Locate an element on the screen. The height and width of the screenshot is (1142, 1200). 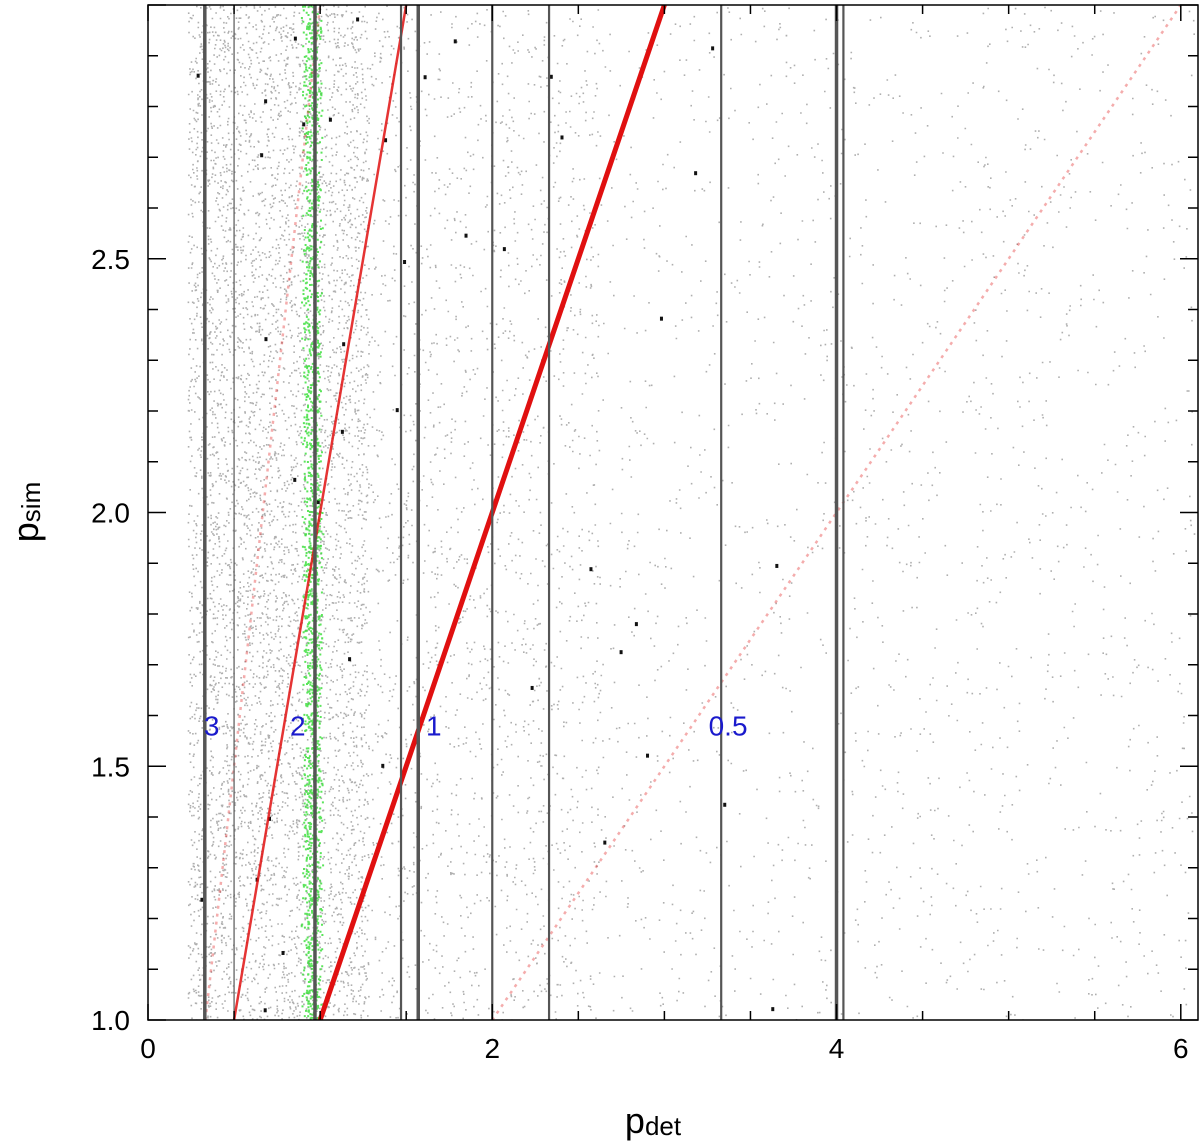
y-tick-label: 1.5 is located at coordinates (110, 766).